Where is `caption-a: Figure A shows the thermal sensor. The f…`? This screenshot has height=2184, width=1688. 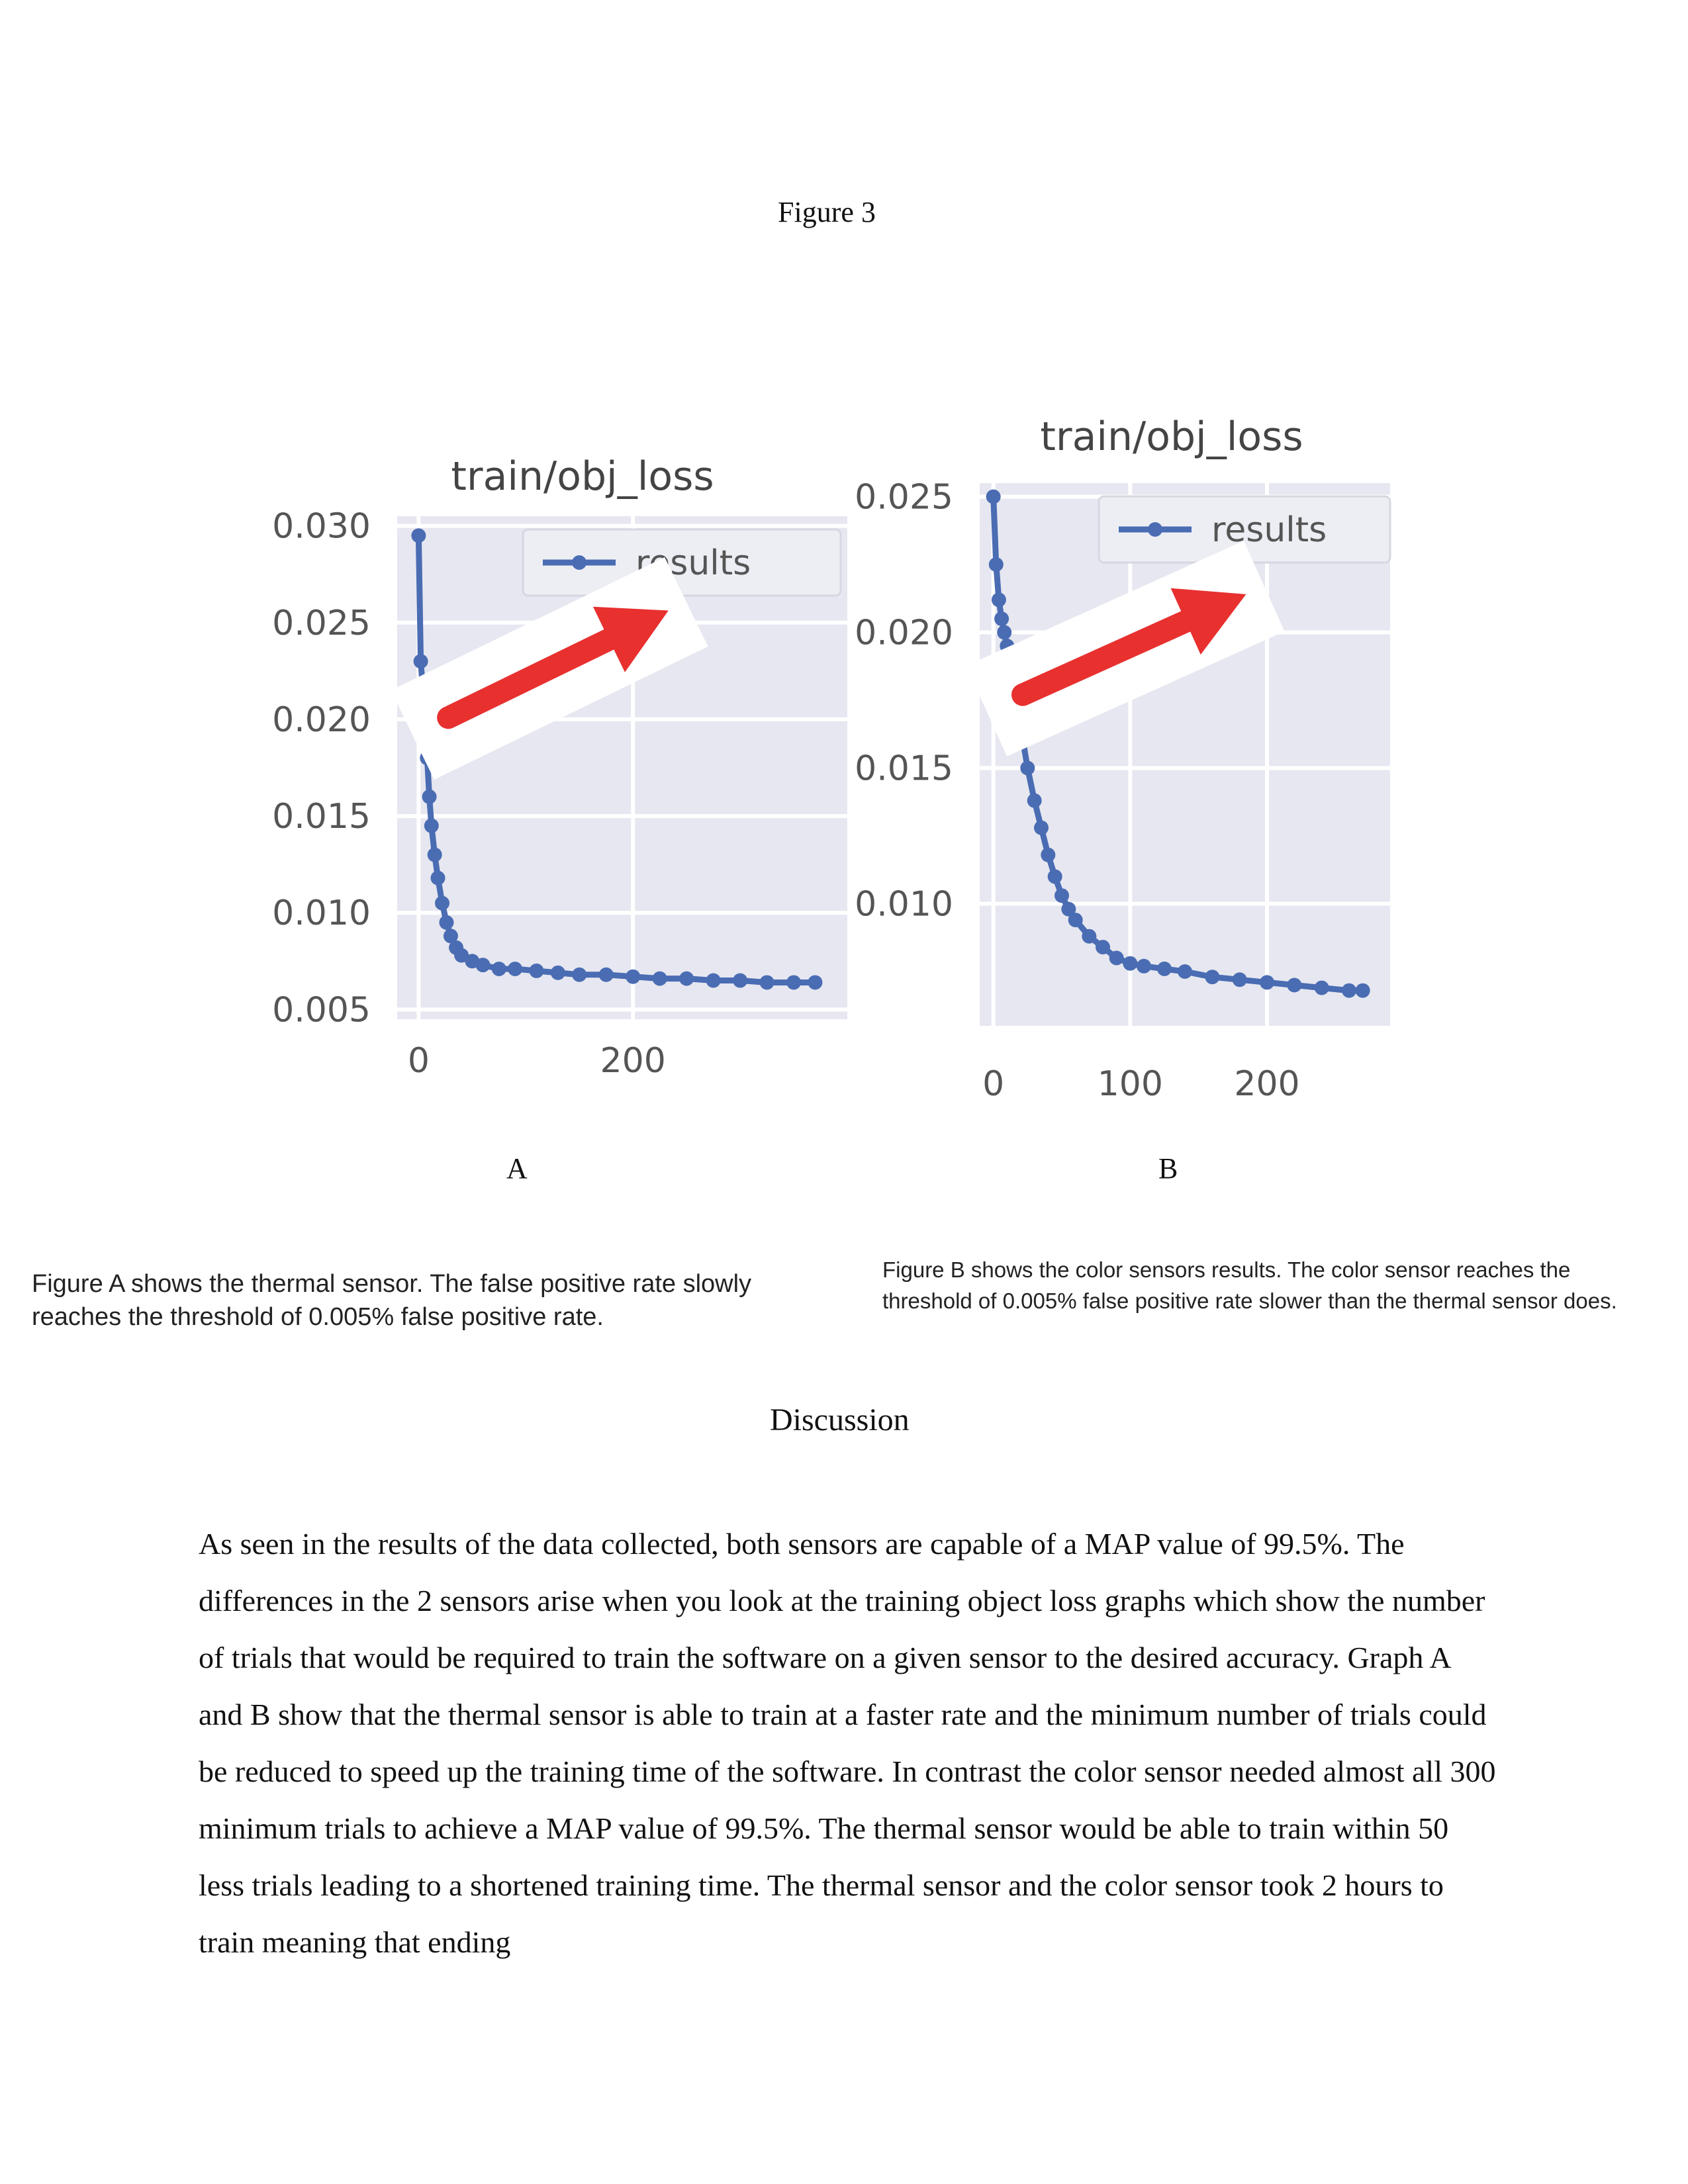 caption-a: Figure A shows the thermal sensor. The f… is located at coordinates (392, 1300).